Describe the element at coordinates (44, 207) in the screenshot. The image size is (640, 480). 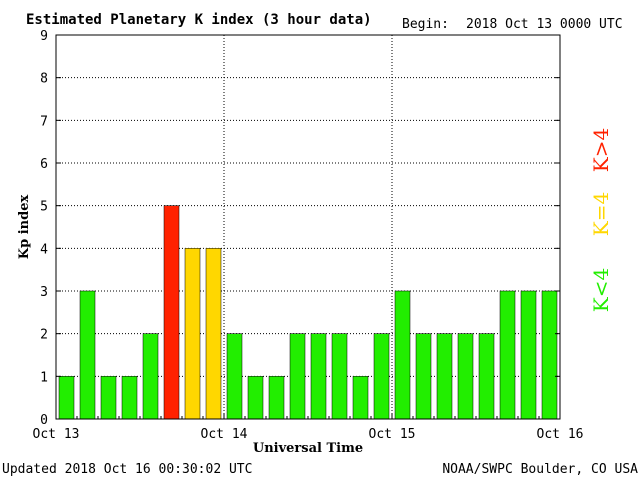
I see `y-tick-label: 5` at that location.